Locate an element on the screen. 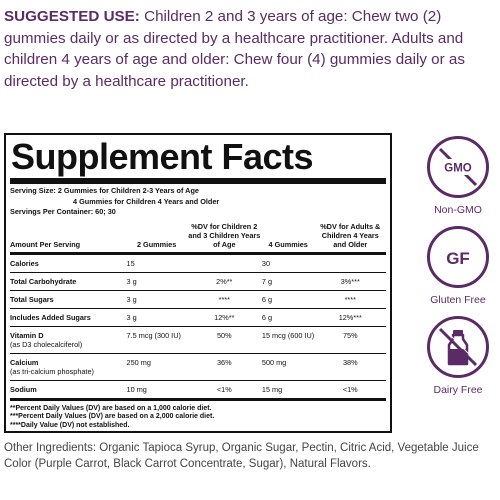 Image resolution: width=500 pixels, height=500 pixels. row-name: Total Carbohydrate is located at coordinates (68, 281).